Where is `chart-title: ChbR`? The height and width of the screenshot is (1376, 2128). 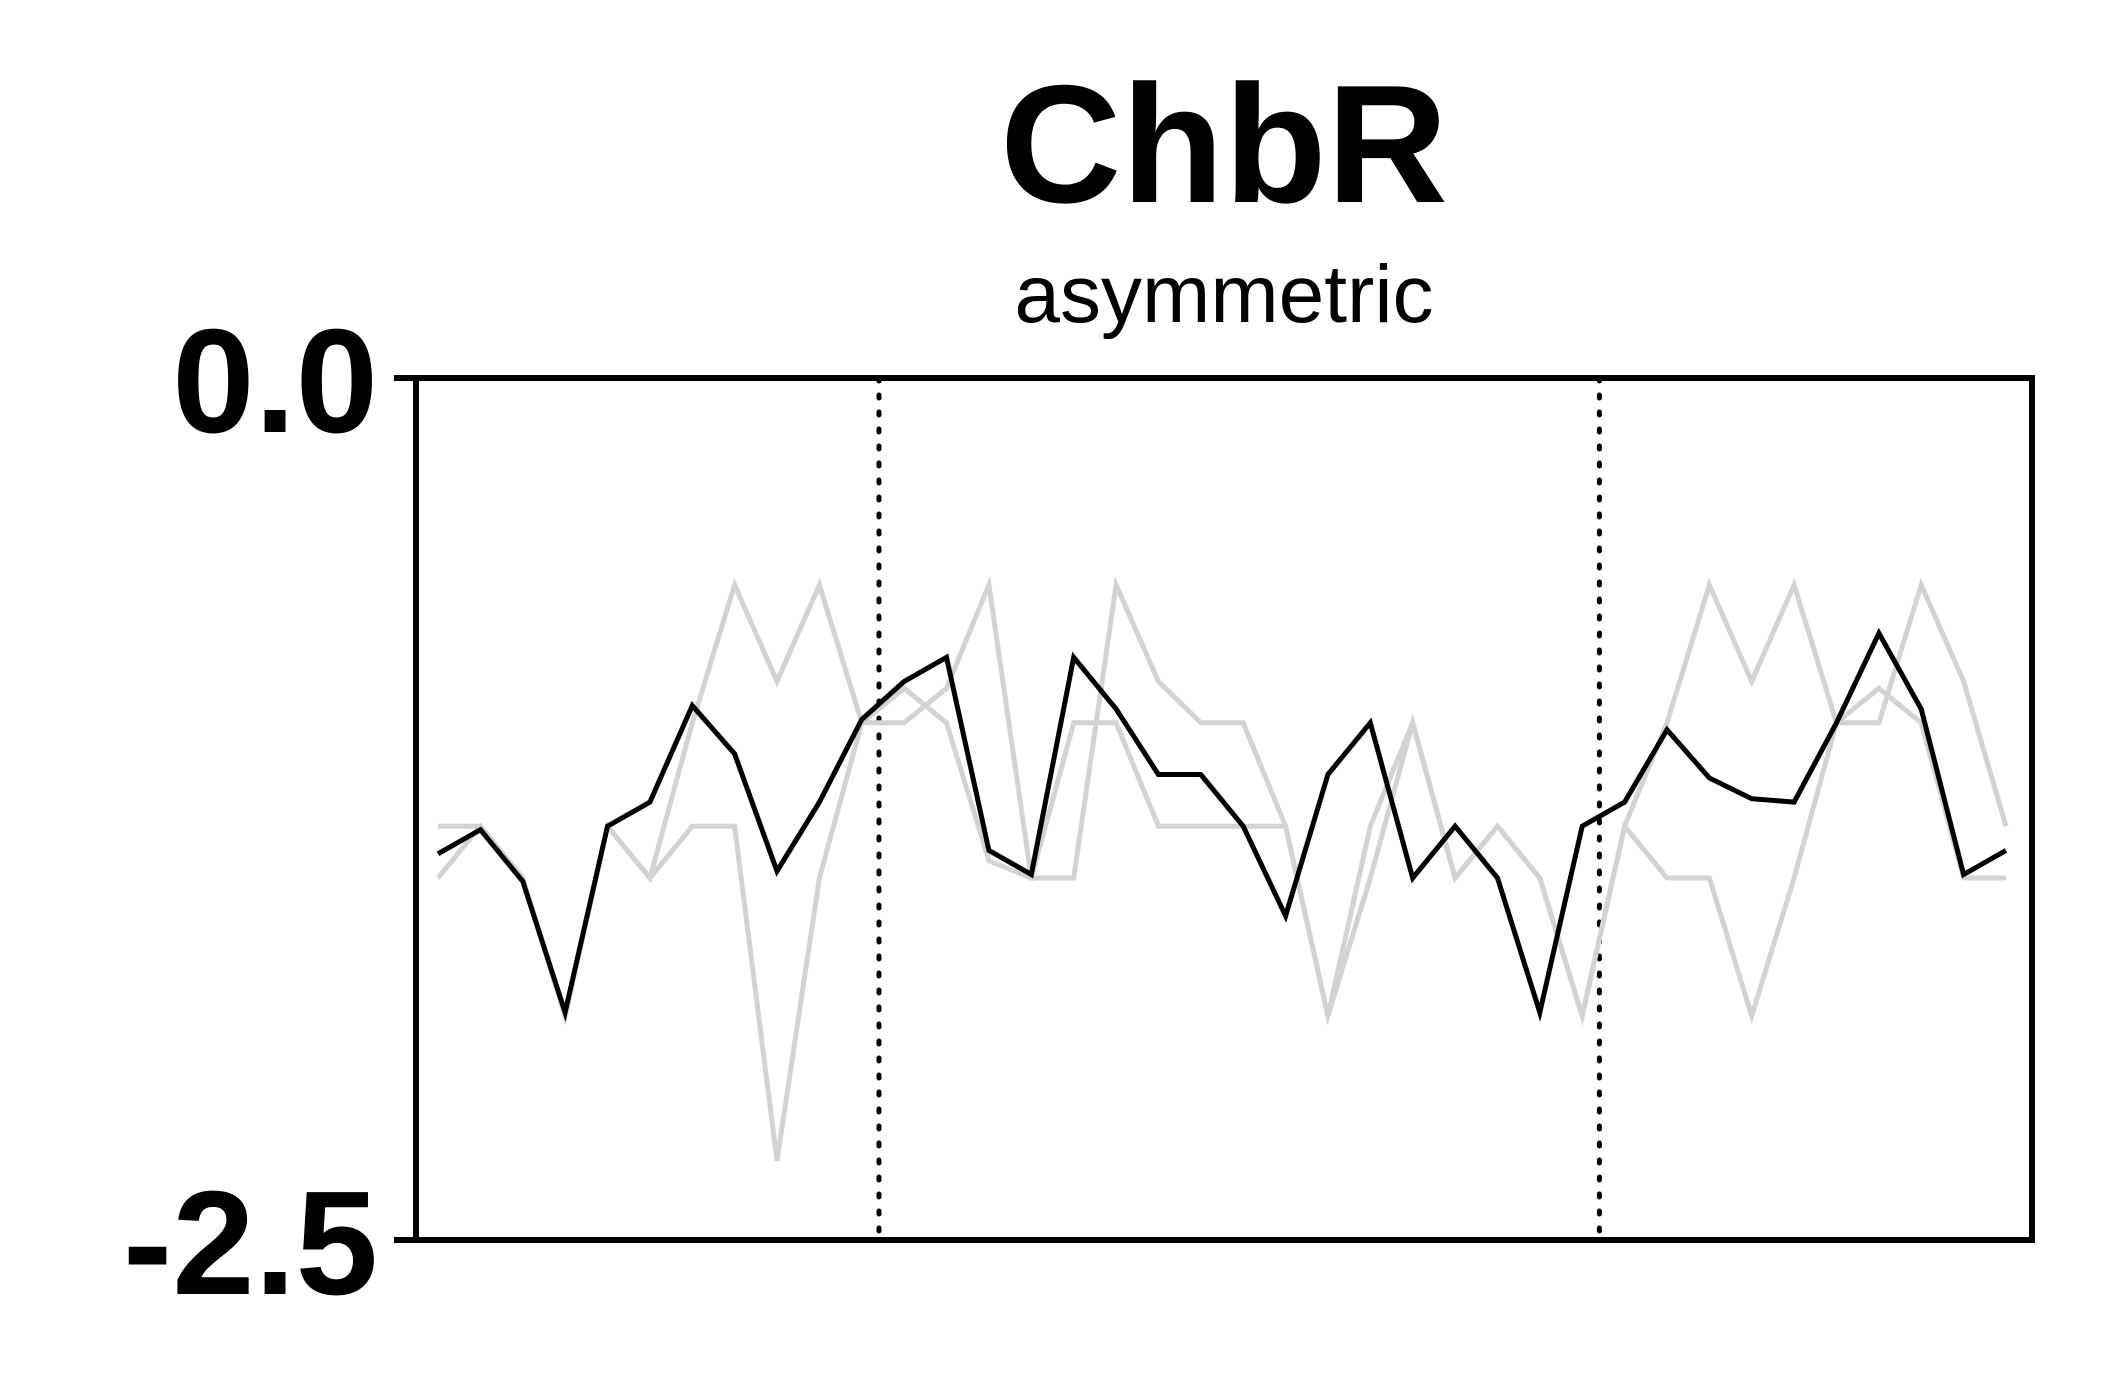 chart-title: ChbR is located at coordinates (1224, 144).